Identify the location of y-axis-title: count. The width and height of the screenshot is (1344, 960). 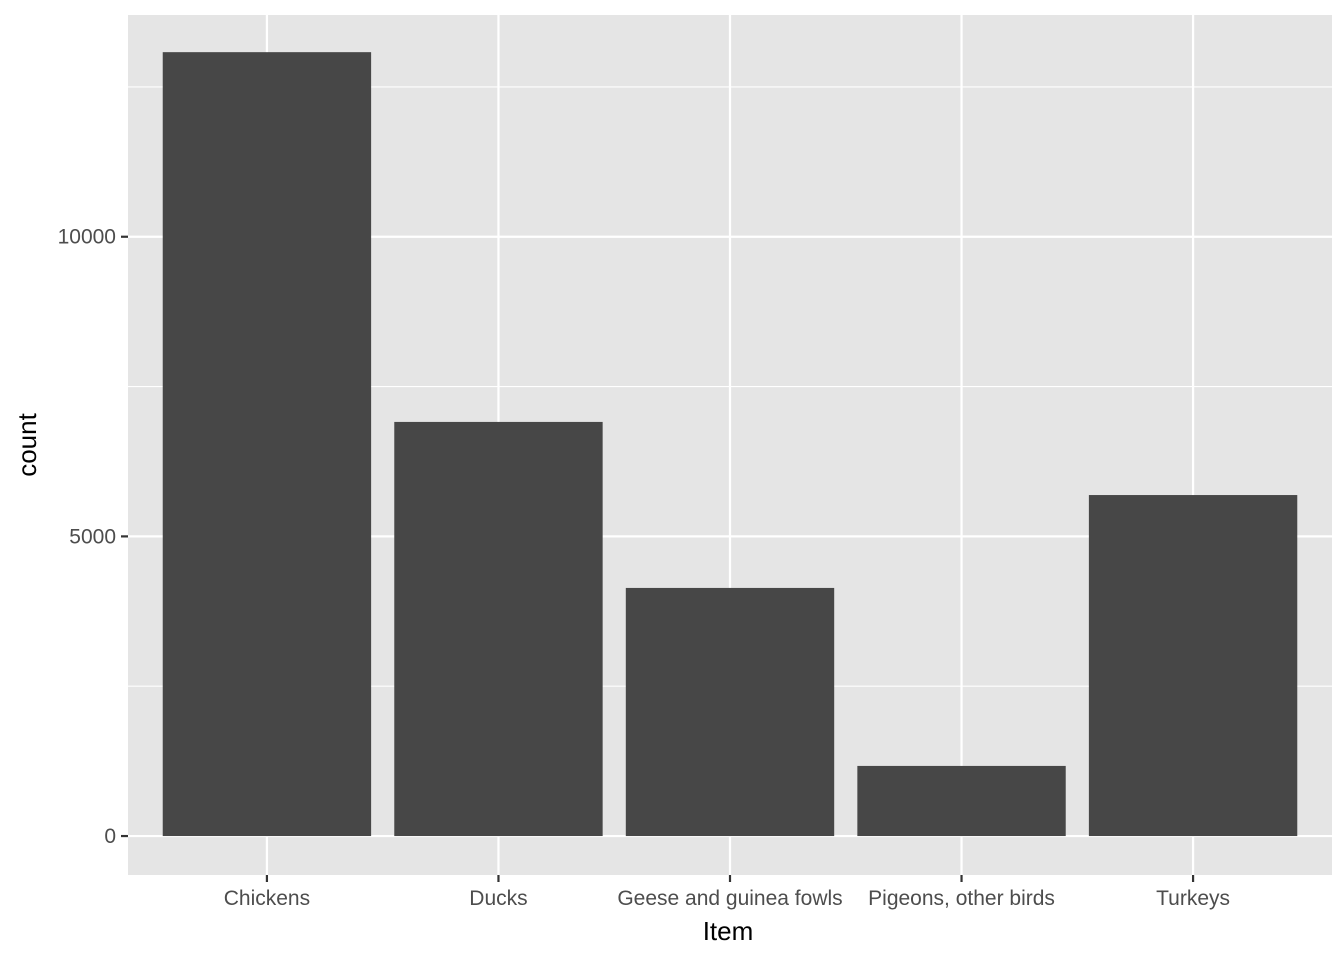
(27, 444).